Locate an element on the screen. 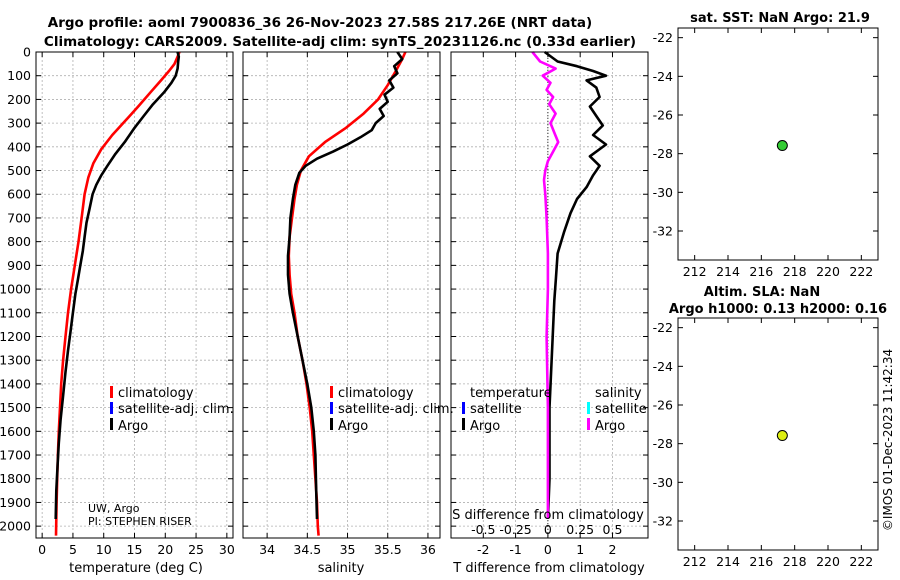 The width and height of the screenshot is (900, 580). credit-line1: UW, Argo is located at coordinates (114, 508).